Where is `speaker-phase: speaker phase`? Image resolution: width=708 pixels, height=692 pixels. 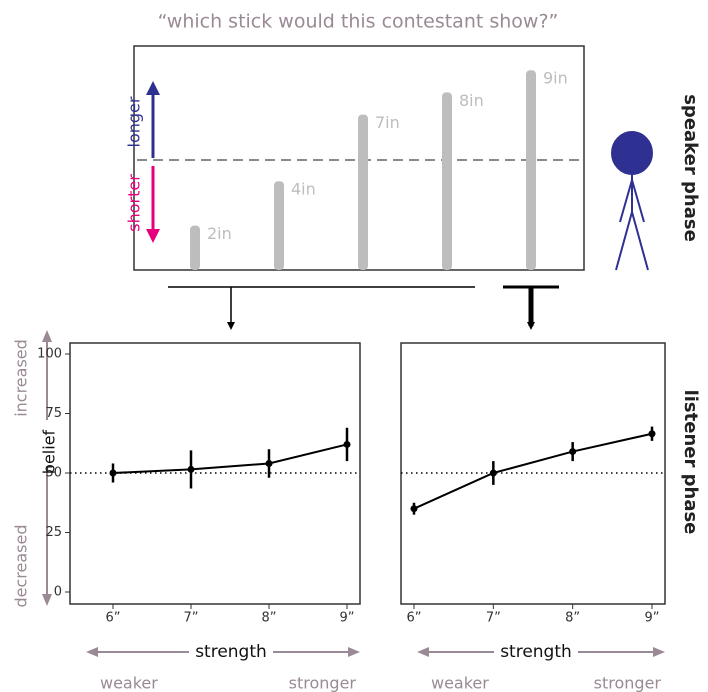
speaker-phase: speaker phase is located at coordinates (690, 168).